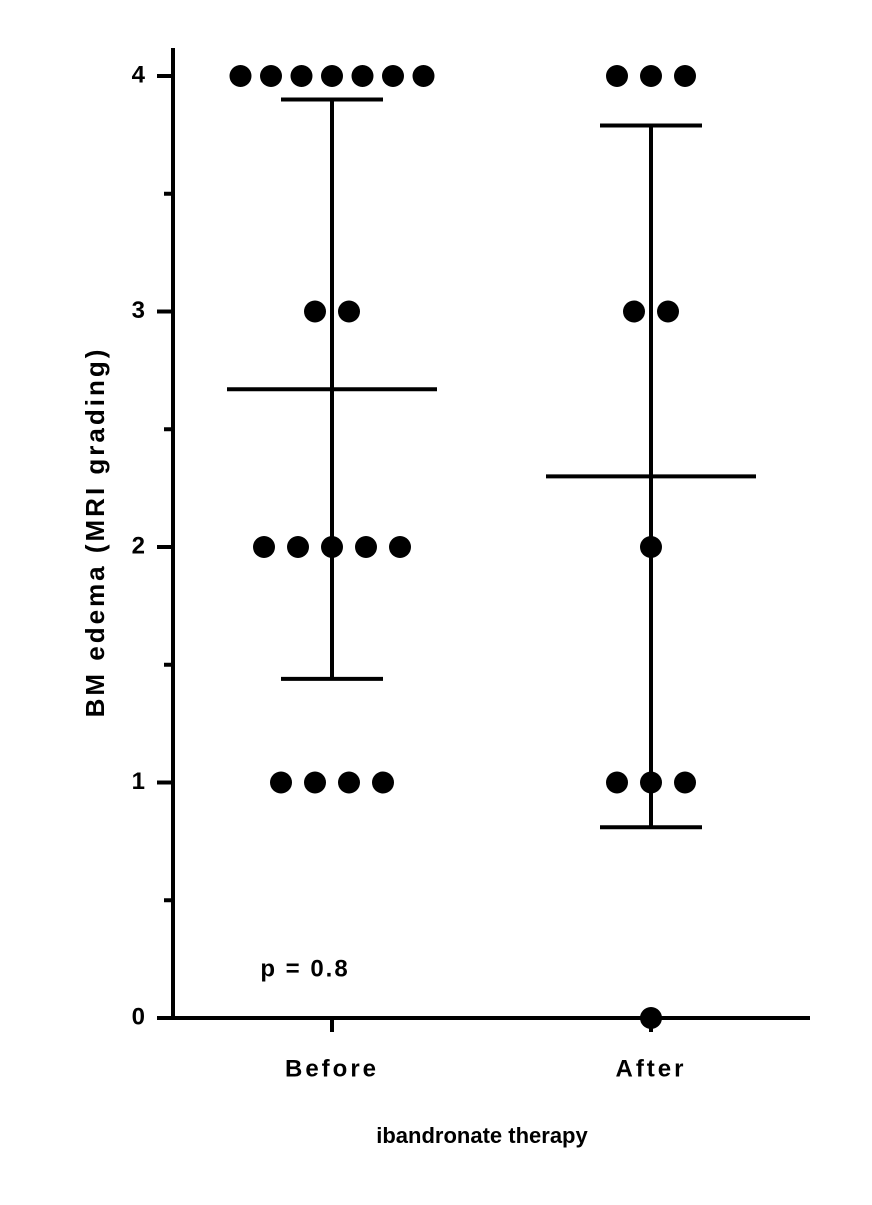 The image size is (872, 1205). What do you see at coordinates (332, 1068) in the screenshot?
I see `x-tick-label: Before` at bounding box center [332, 1068].